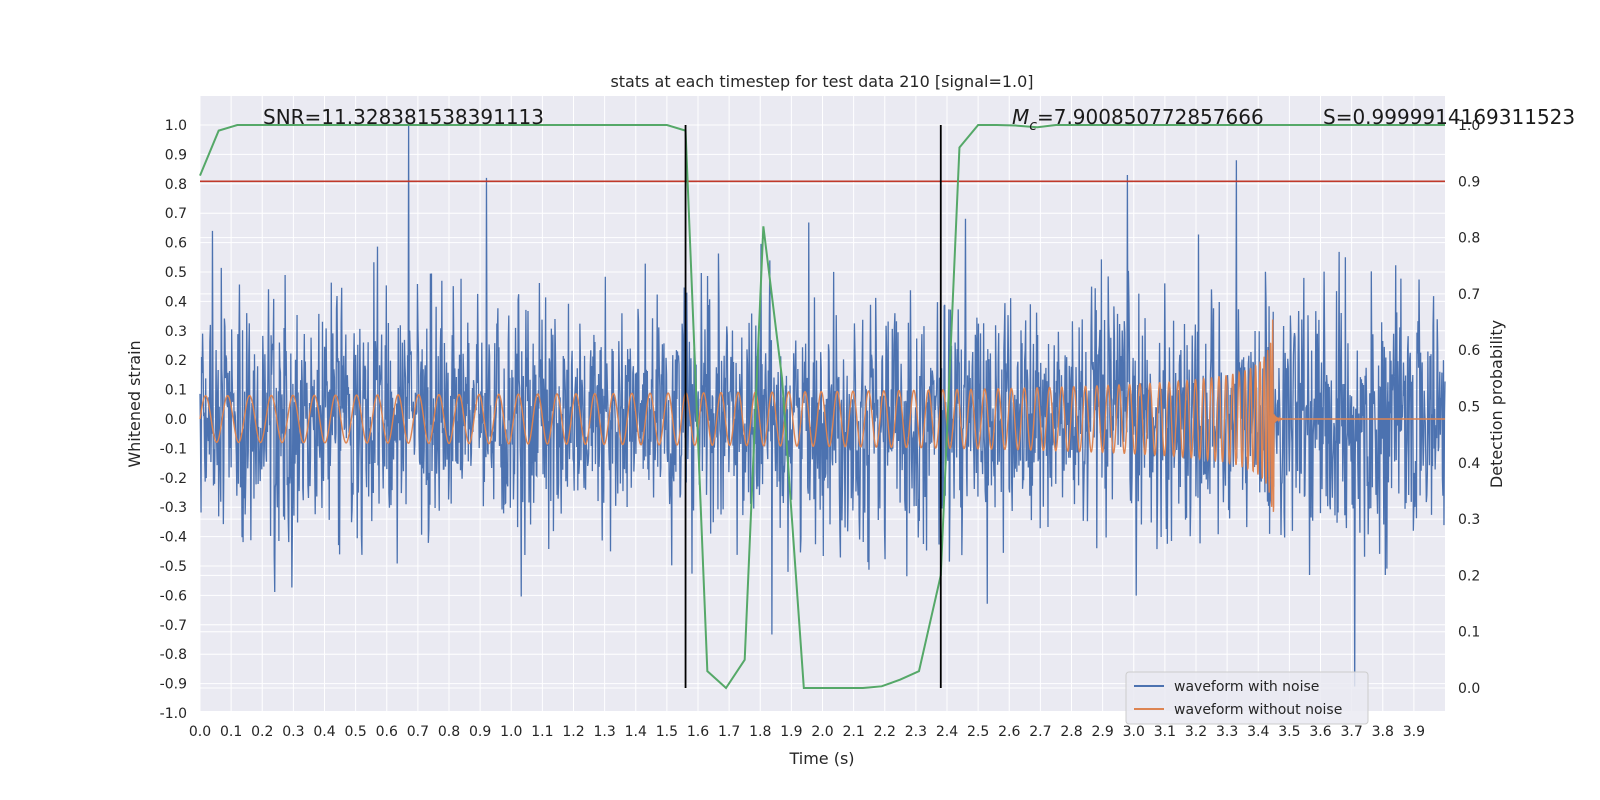  What do you see at coordinates (1469, 464) in the screenshot?
I see `y-right-tick-label: 0.4` at bounding box center [1469, 464].